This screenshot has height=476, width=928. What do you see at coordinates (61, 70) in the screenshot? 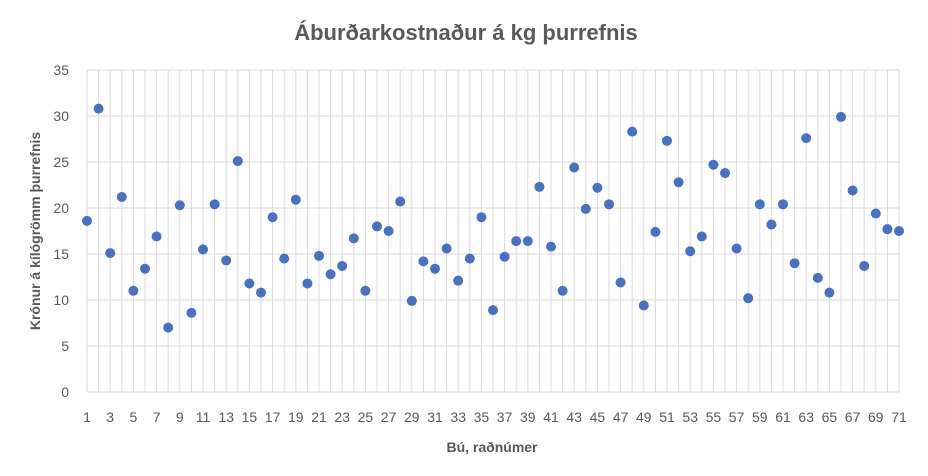
I see `y-tick-label: 35` at bounding box center [61, 70].